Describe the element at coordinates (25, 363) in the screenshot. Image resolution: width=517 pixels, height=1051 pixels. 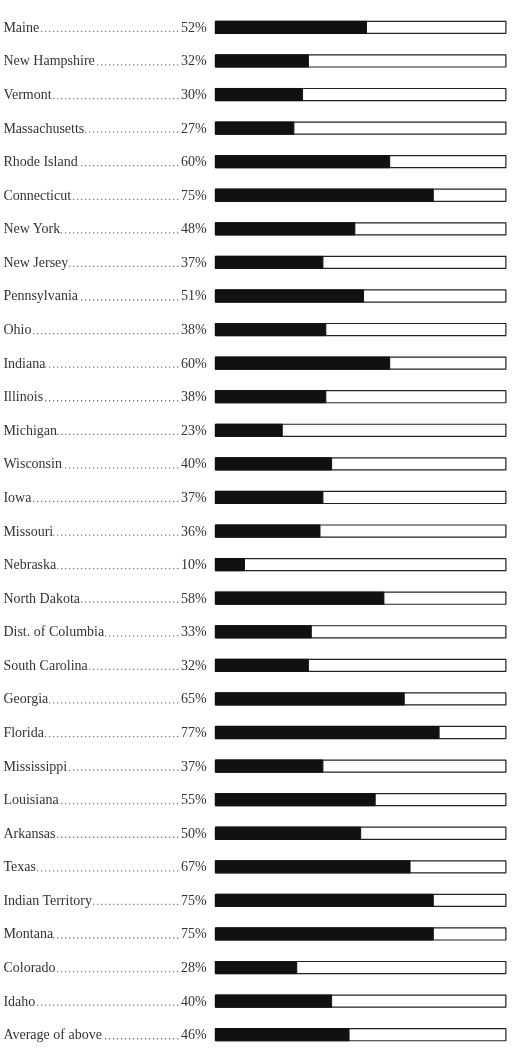
I see `y-tick-label: Indiana` at that location.